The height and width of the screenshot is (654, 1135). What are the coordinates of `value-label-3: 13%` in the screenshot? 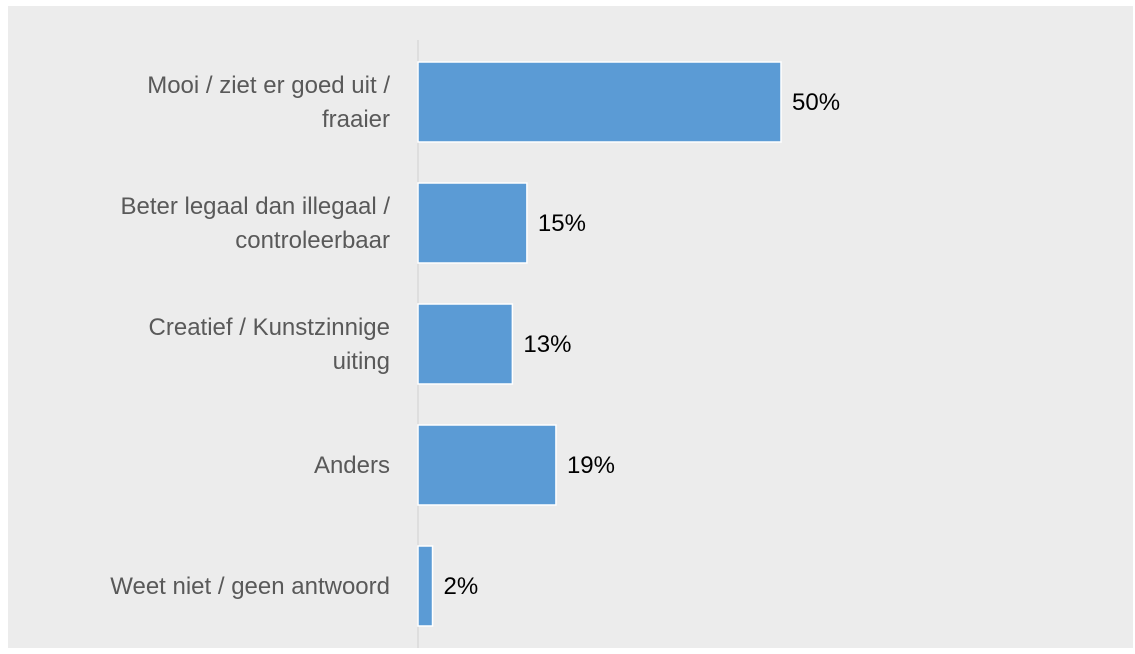 It's located at (547, 344).